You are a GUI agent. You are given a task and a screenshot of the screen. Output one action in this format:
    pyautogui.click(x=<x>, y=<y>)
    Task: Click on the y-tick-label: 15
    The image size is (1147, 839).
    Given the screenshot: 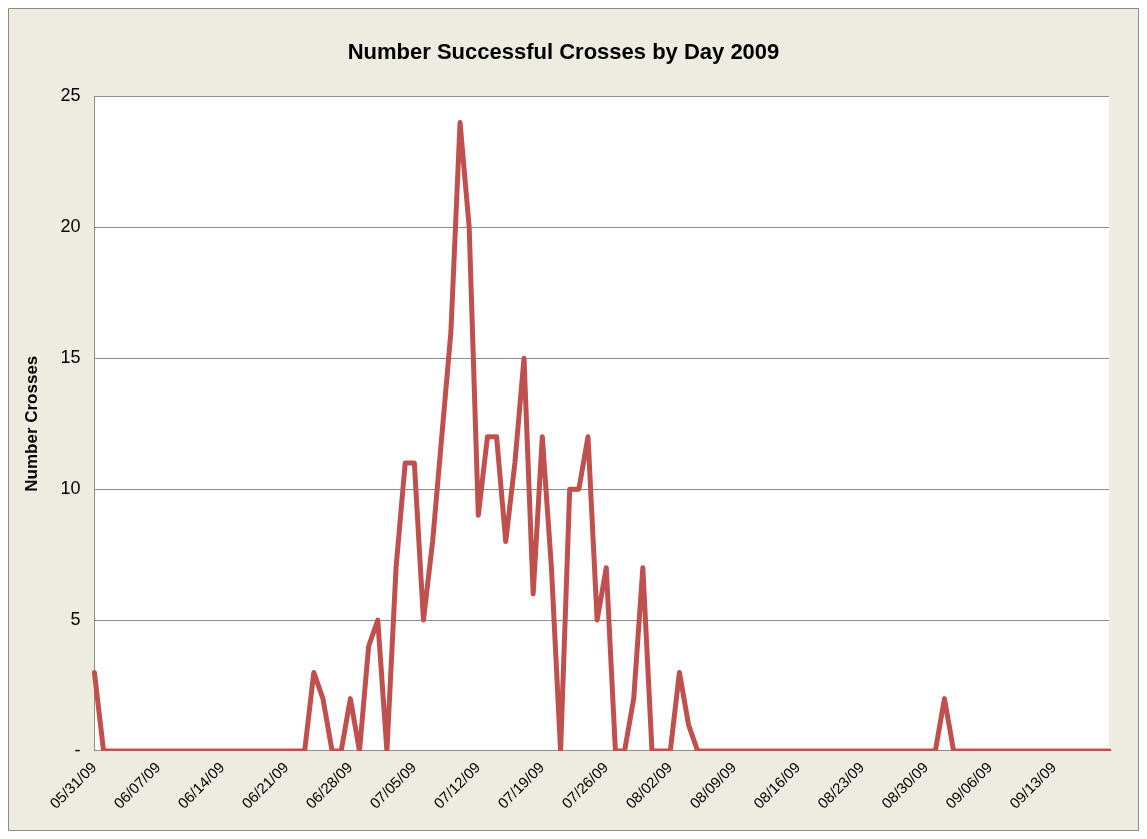 What is the action you would take?
    pyautogui.click(x=70, y=357)
    